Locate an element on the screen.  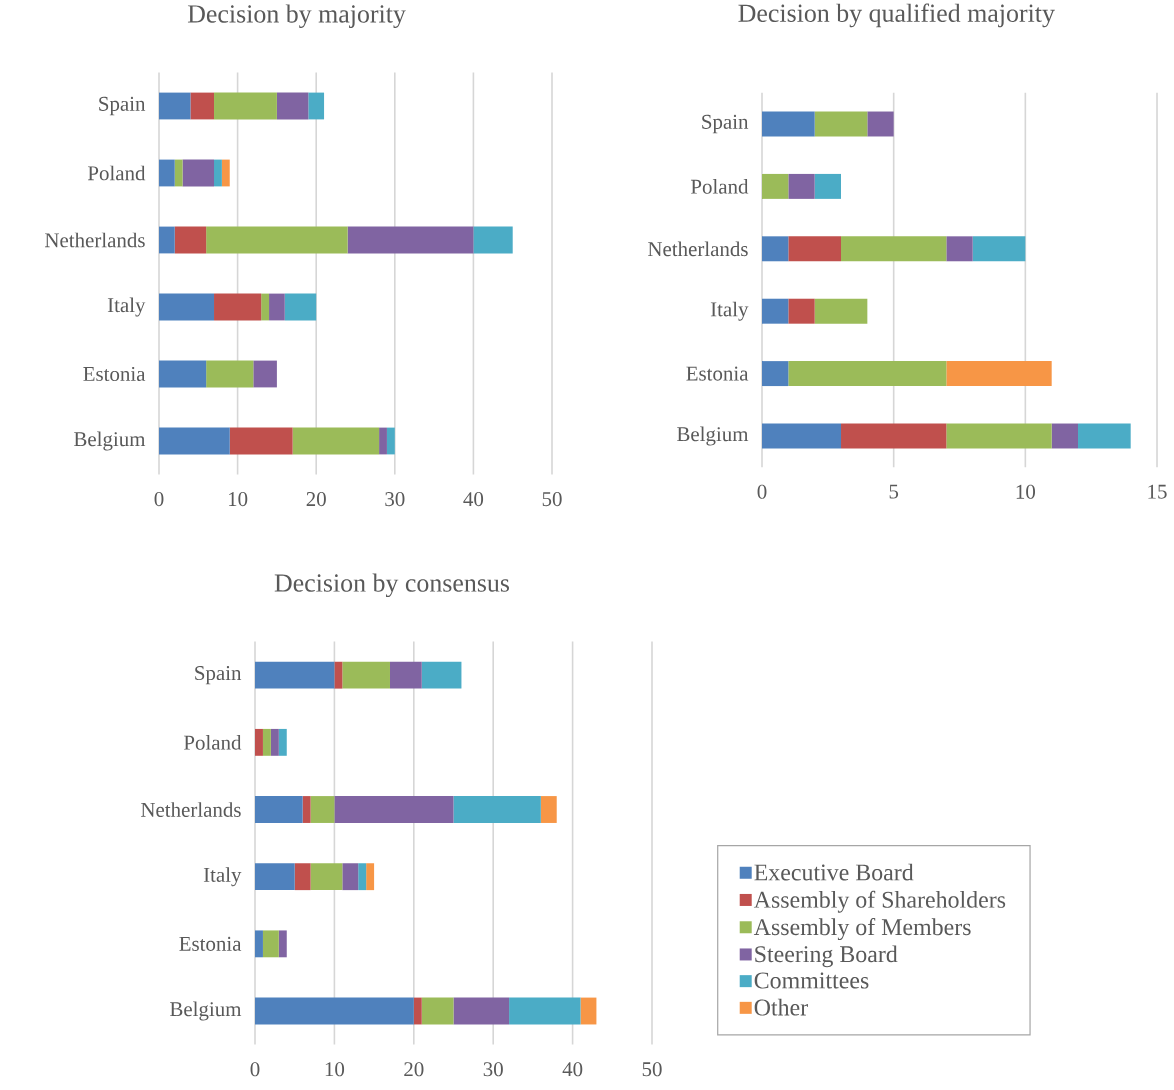
legend-label: Executive Board is located at coordinates (834, 872).